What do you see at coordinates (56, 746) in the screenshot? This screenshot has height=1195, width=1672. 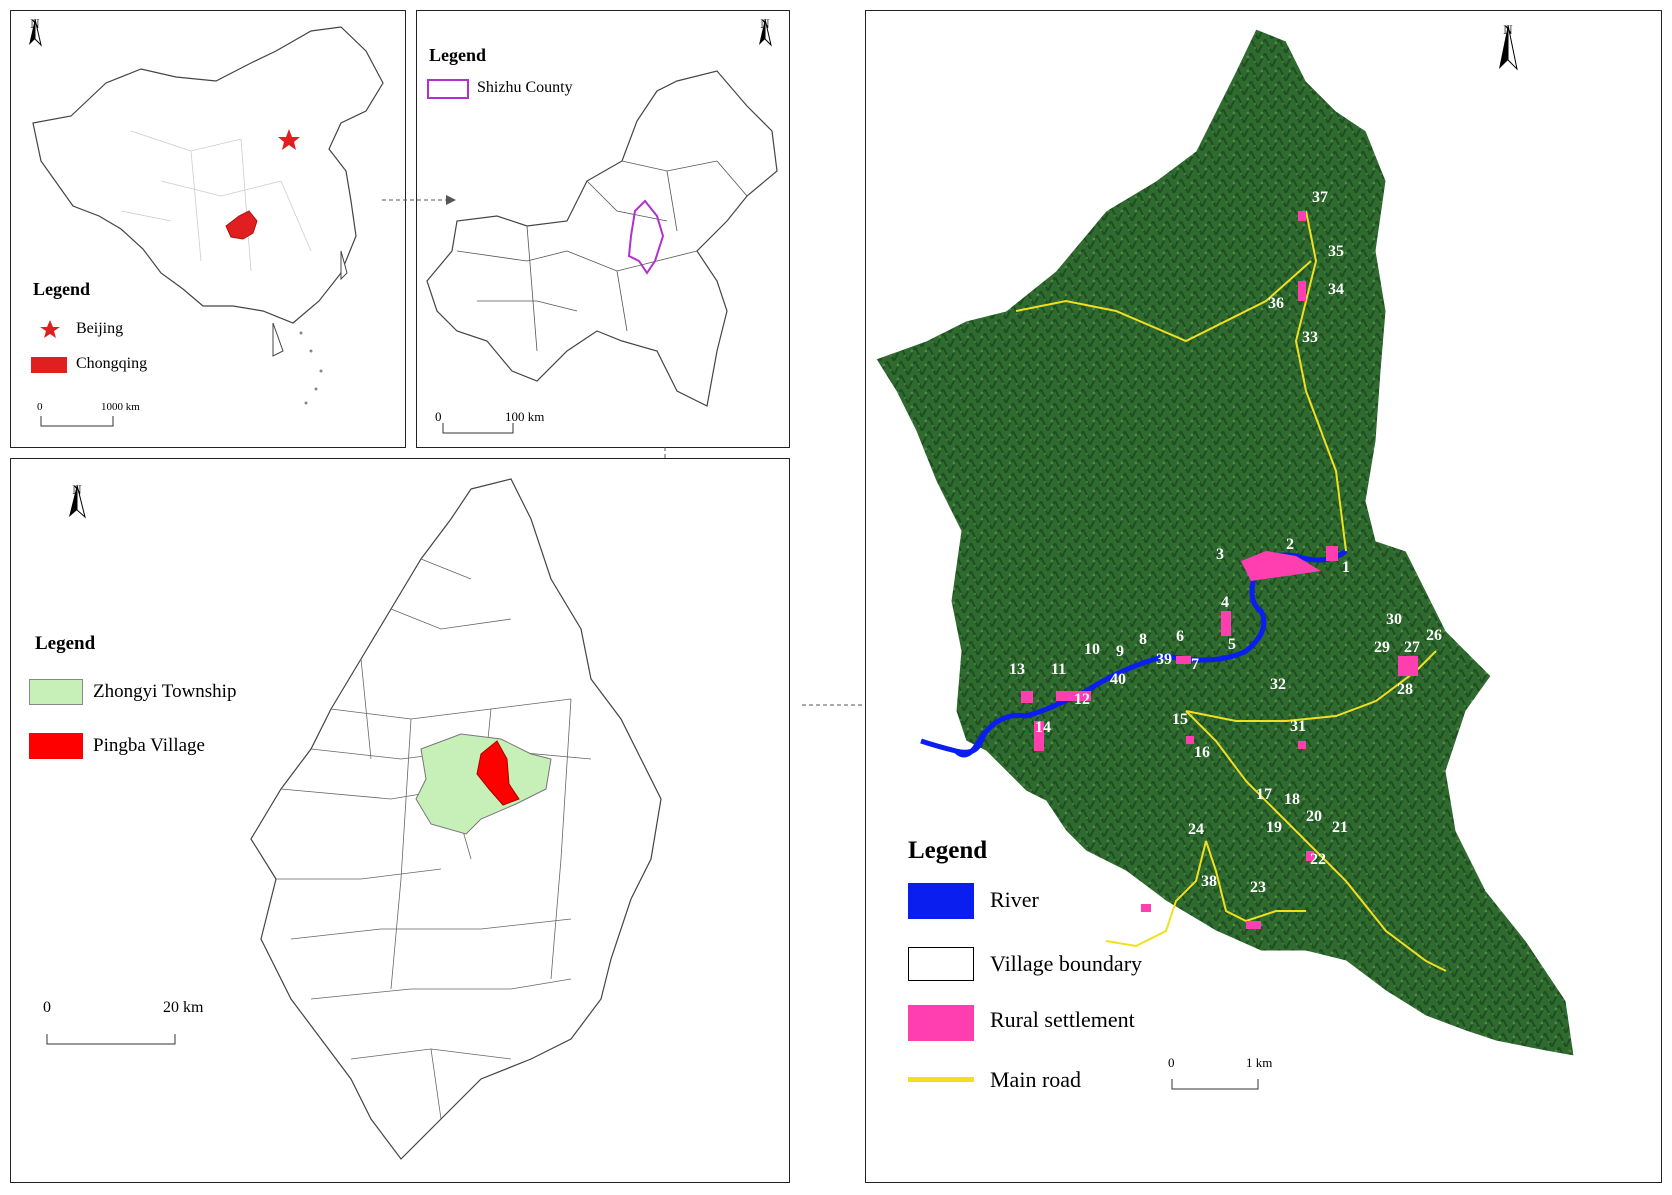 I see `pingba-legend-swatch` at bounding box center [56, 746].